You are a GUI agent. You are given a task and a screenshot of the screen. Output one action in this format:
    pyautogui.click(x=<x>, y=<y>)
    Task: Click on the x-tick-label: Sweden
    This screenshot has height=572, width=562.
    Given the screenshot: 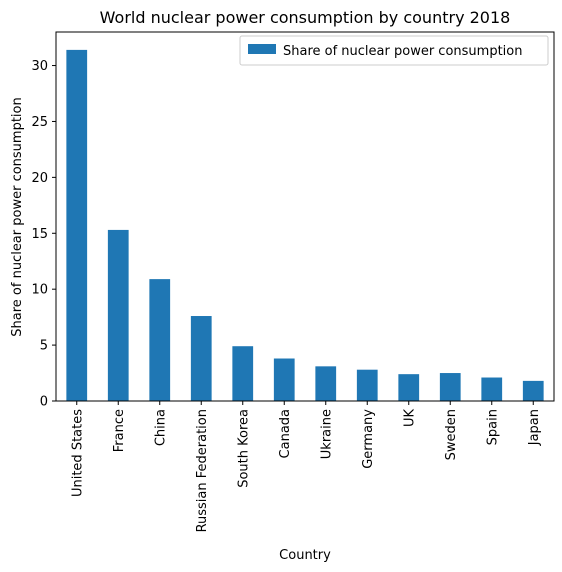 What is the action you would take?
    pyautogui.click(x=451, y=434)
    